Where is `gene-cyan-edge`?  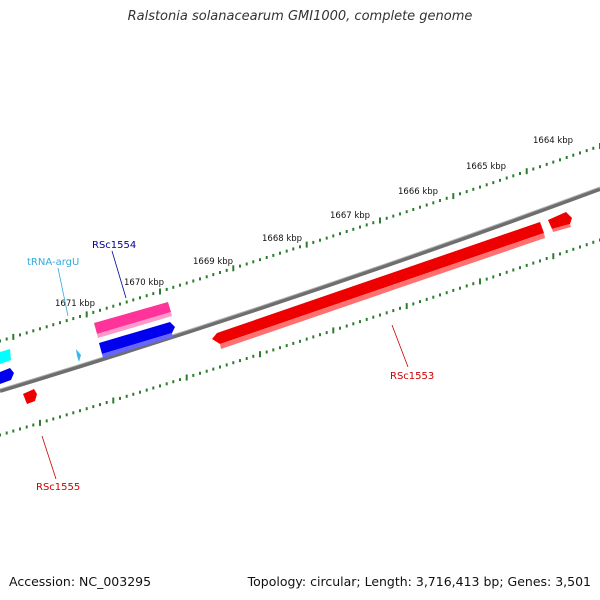 gene-cyan-edge is located at coordinates (5, 356).